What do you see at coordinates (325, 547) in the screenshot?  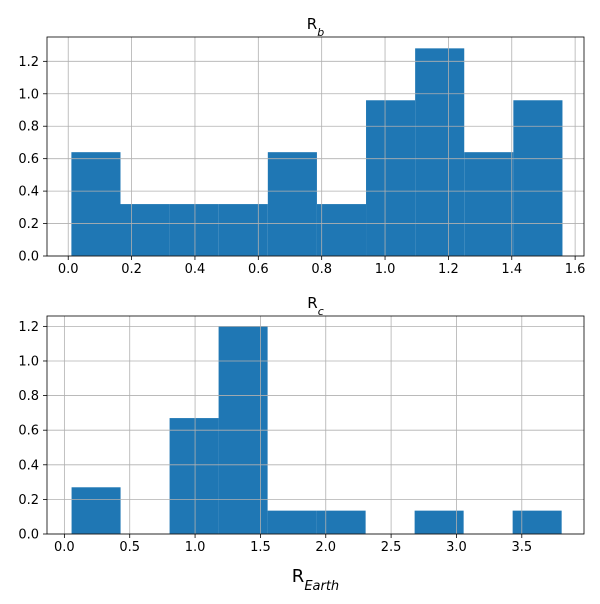 I see `x-tick-label: 2.0` at bounding box center [325, 547].